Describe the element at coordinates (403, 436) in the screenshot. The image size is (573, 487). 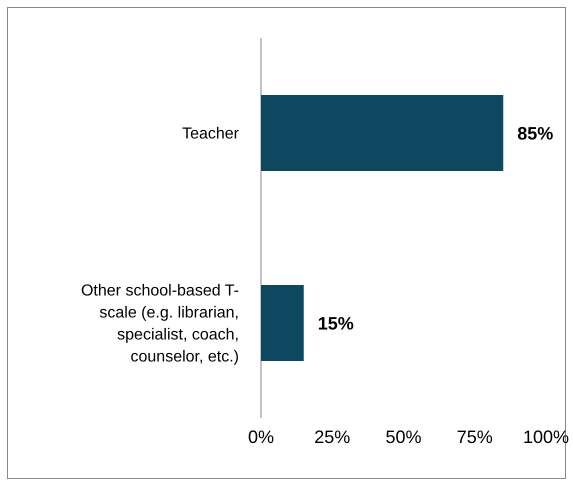
I see `x-tick-label: 50%` at that location.